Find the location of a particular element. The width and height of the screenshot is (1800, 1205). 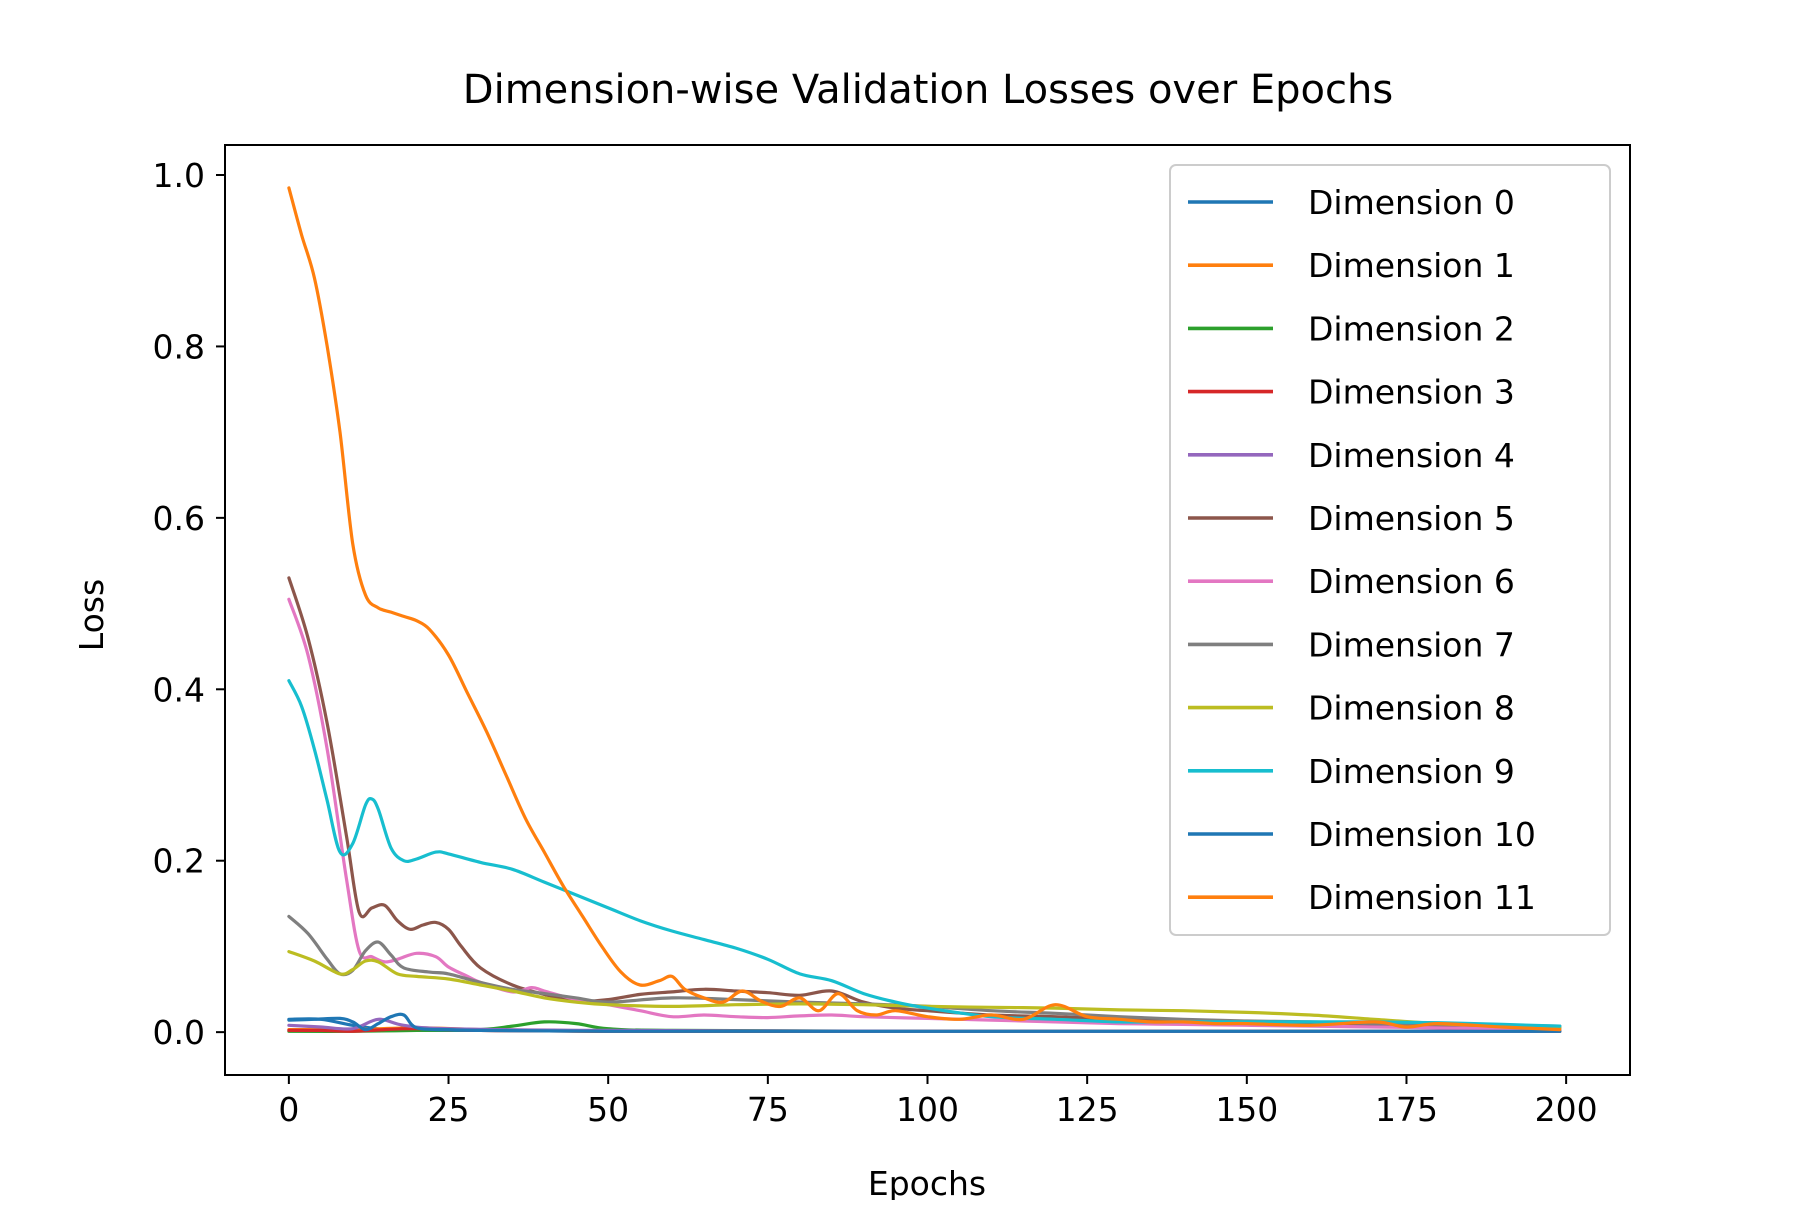

legend-label-dimension-3: Dimension 3 is located at coordinates (1411, 392).